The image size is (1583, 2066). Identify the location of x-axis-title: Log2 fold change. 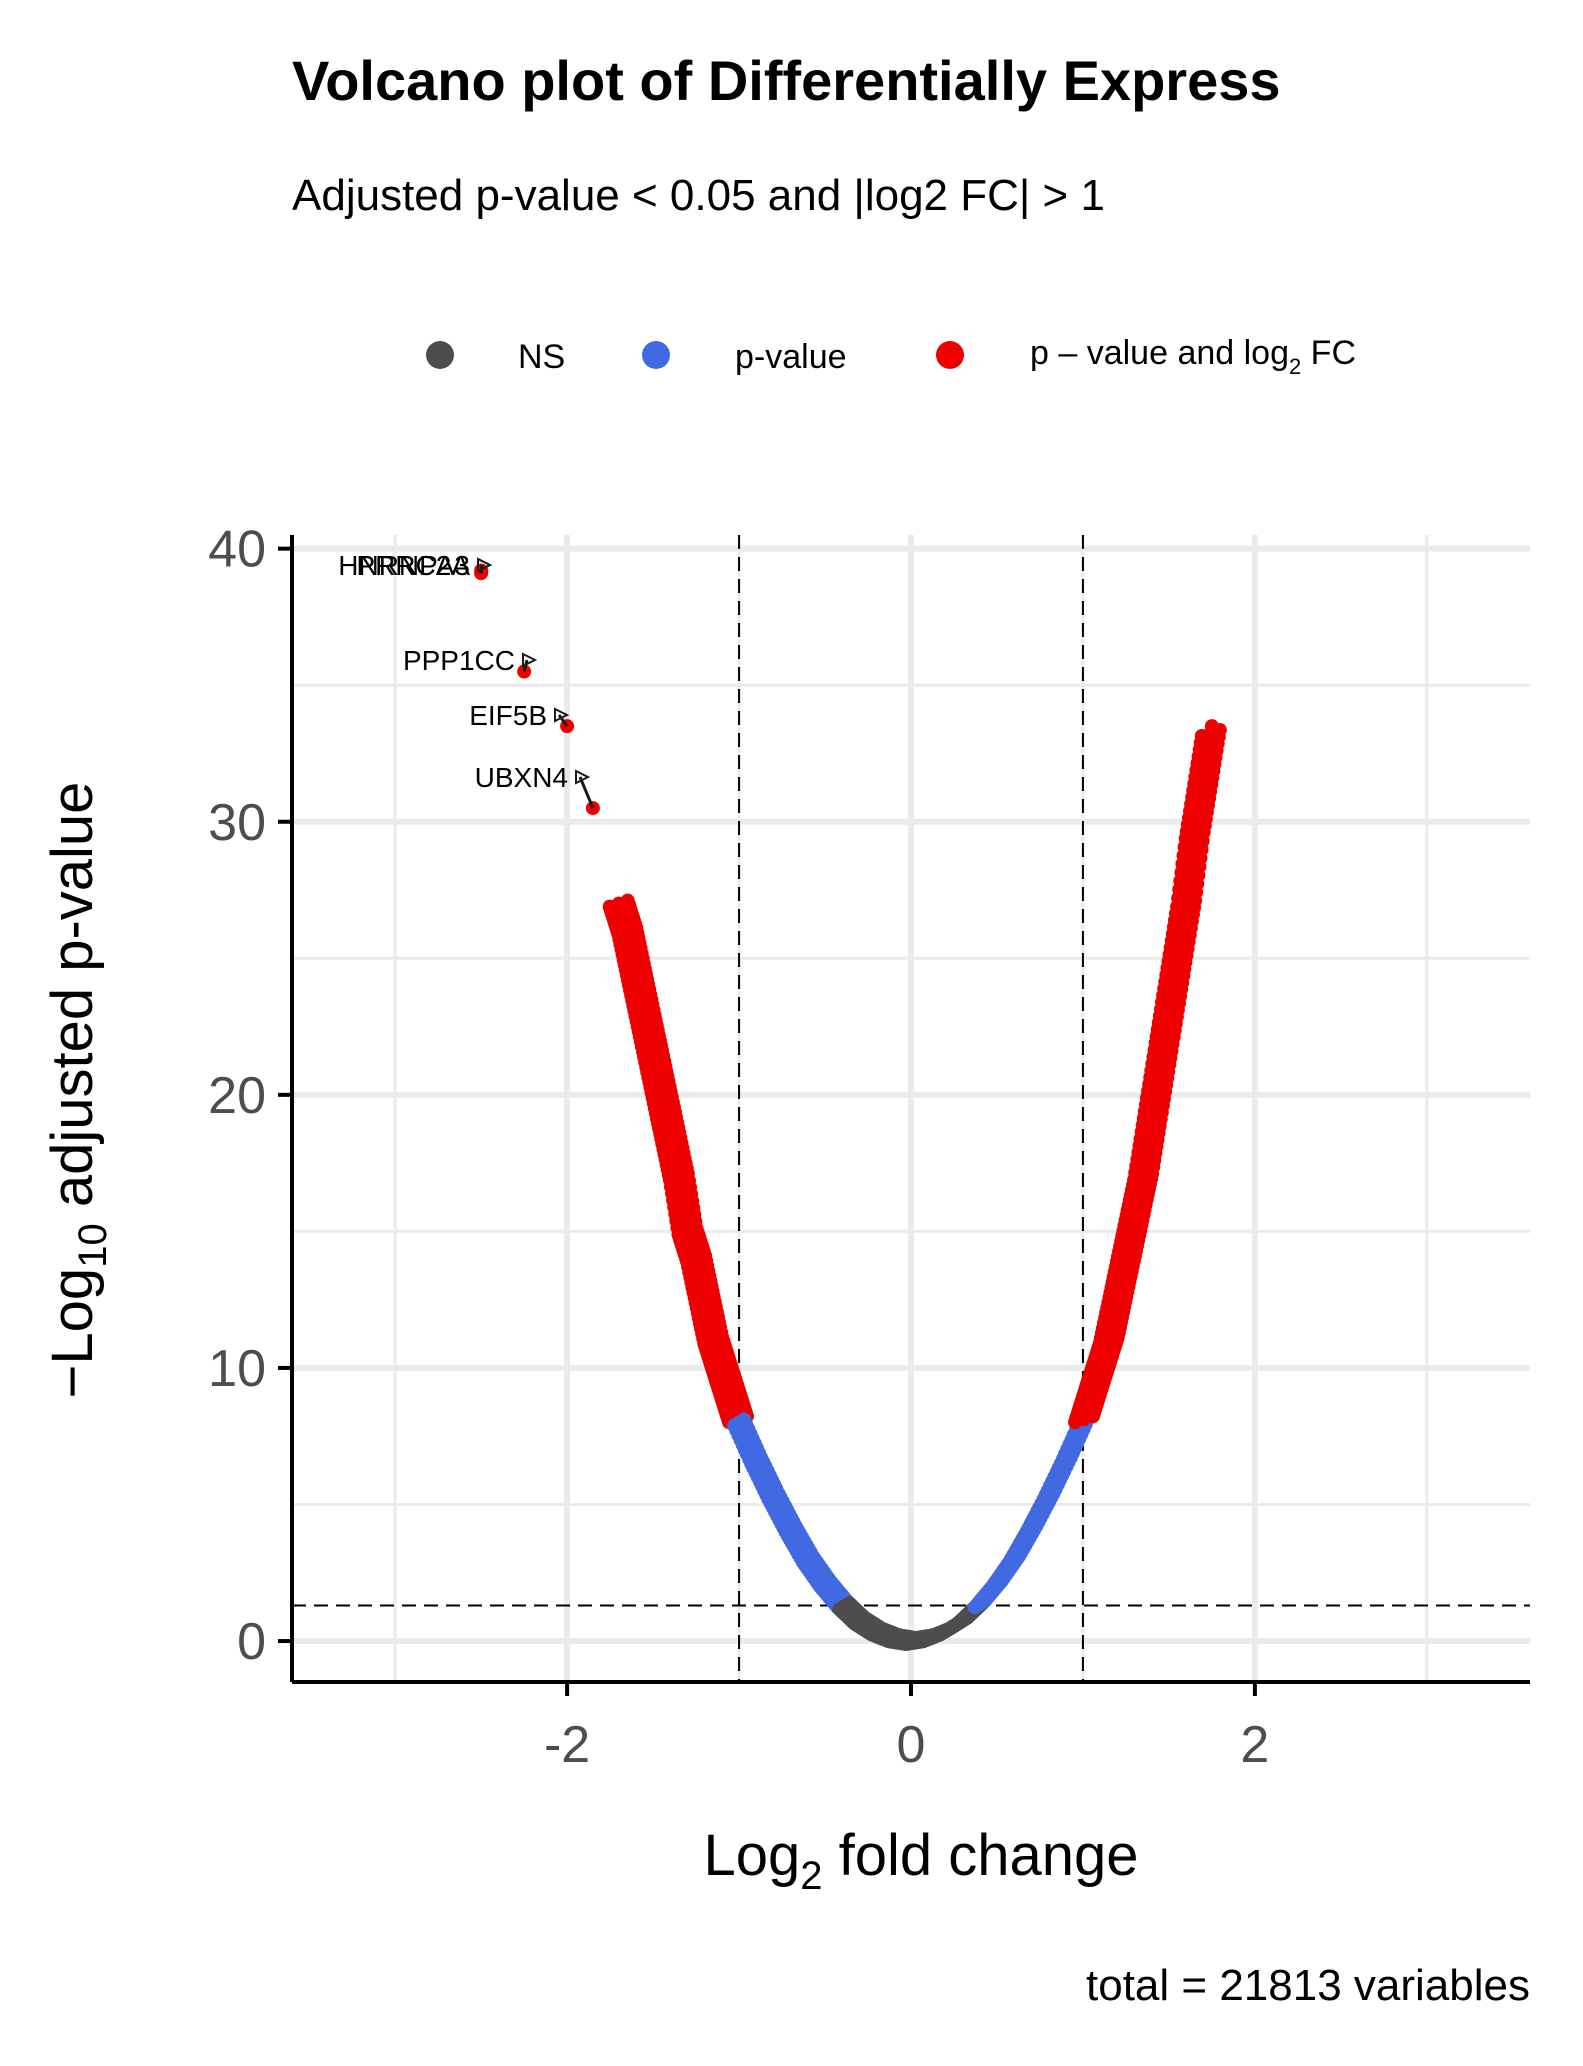
(920, 1860).